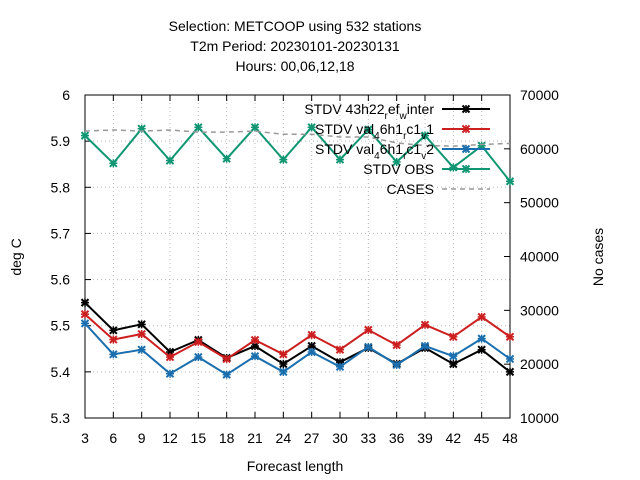 This screenshot has height=480, width=640. What do you see at coordinates (16, 256) in the screenshot?
I see `y-axis-label: deg C` at bounding box center [16, 256].